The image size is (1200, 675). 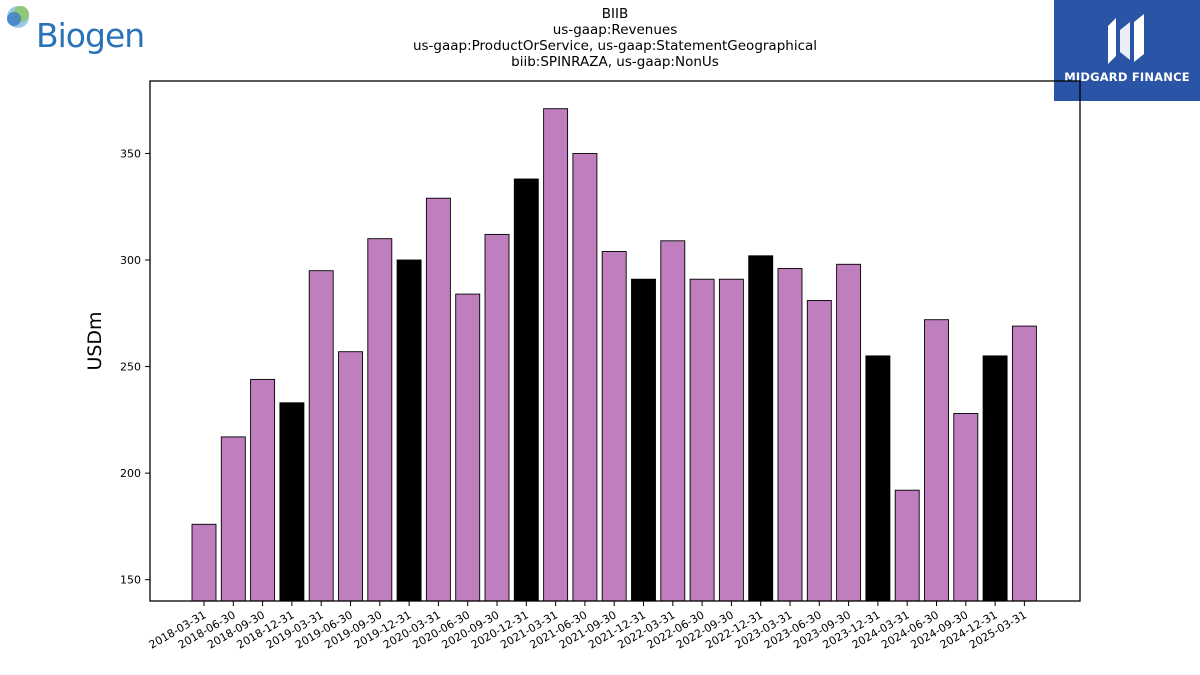 What do you see at coordinates (130, 473) in the screenshot?
I see `y-tick-label: 200` at bounding box center [130, 473].